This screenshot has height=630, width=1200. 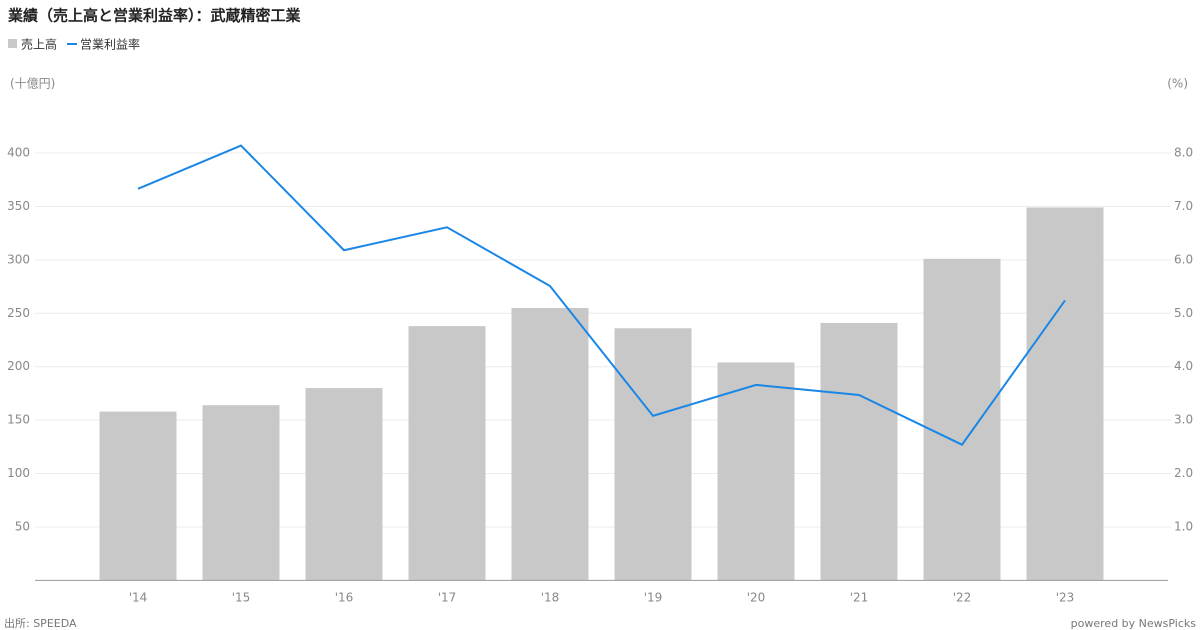 I want to click on legend-swatch, so click(x=12, y=43).